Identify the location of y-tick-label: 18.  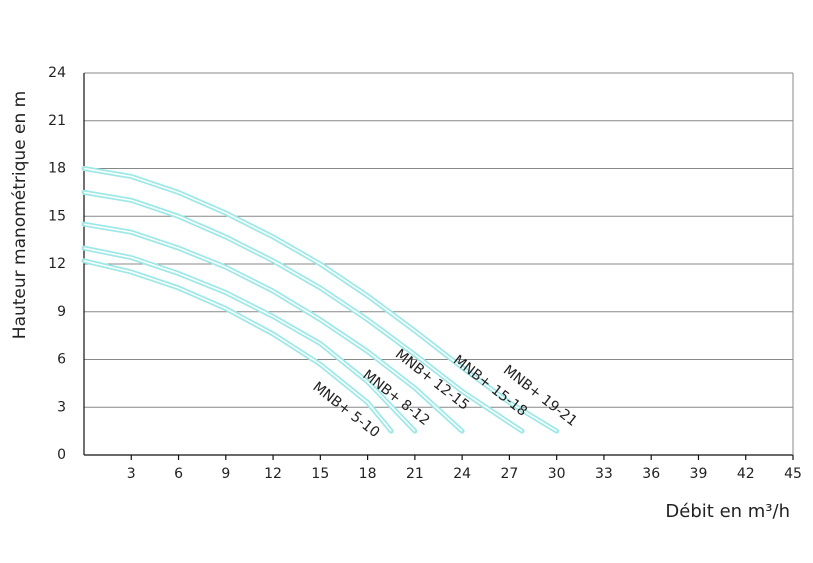
(57, 169).